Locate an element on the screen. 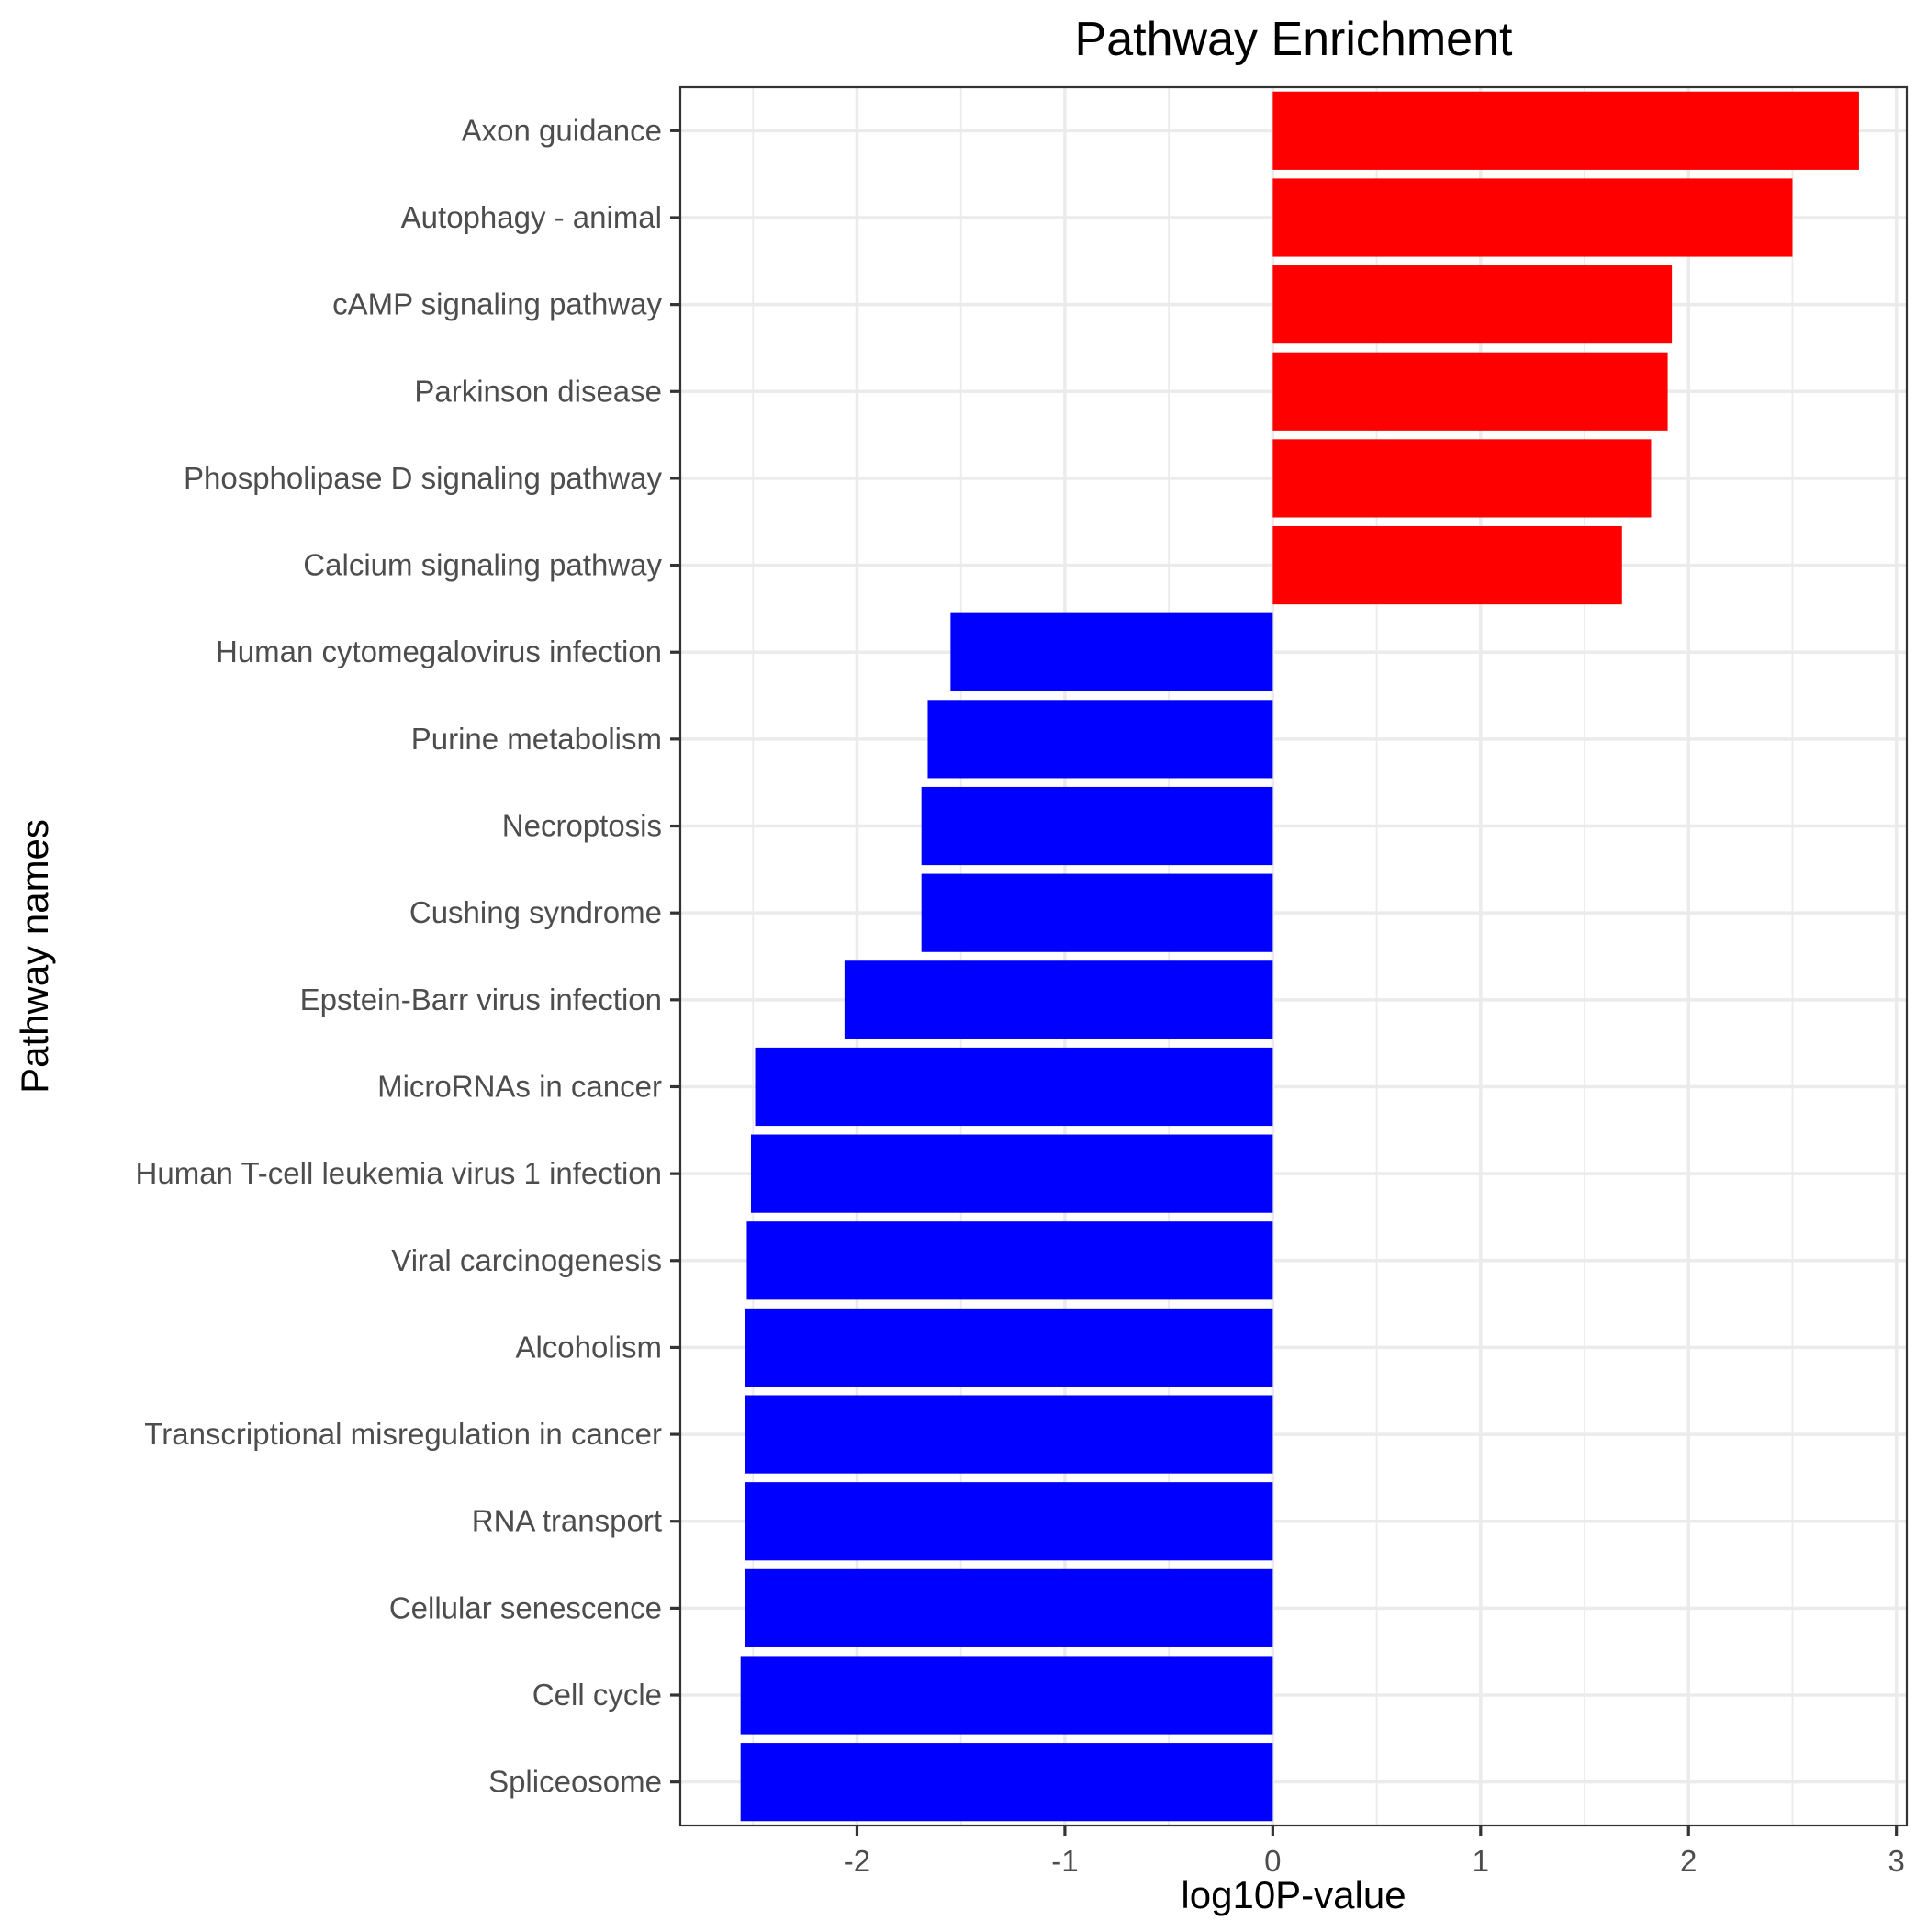 The width and height of the screenshot is (1927, 1932). x-tick-label: -2 is located at coordinates (857, 1861).